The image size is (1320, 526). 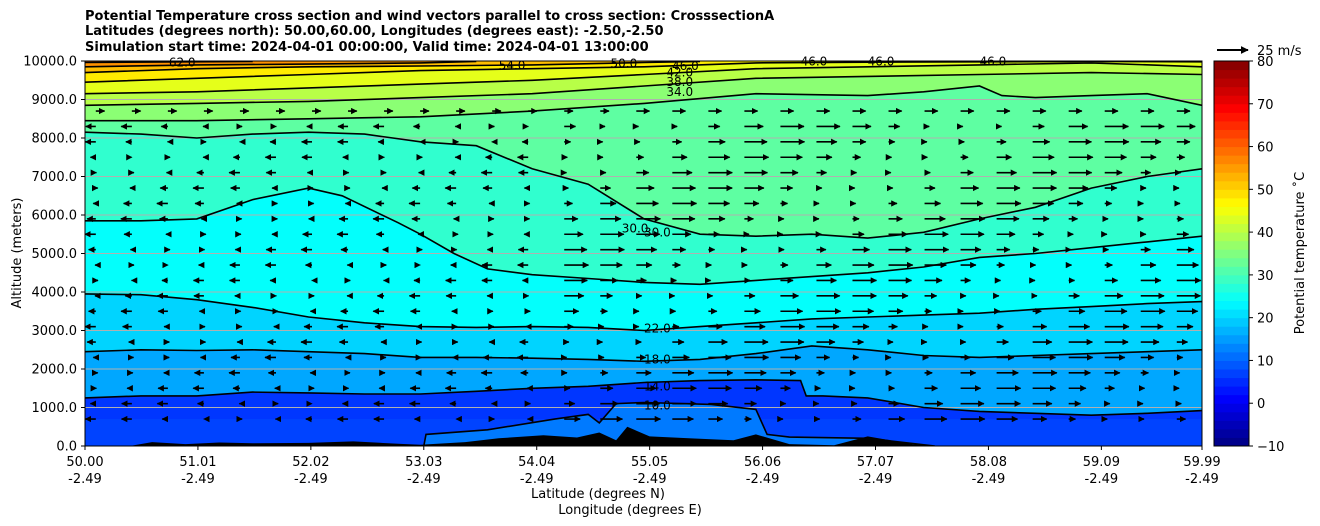 I want to click on x-tick-label-lat: 50.00, so click(x=84, y=462).